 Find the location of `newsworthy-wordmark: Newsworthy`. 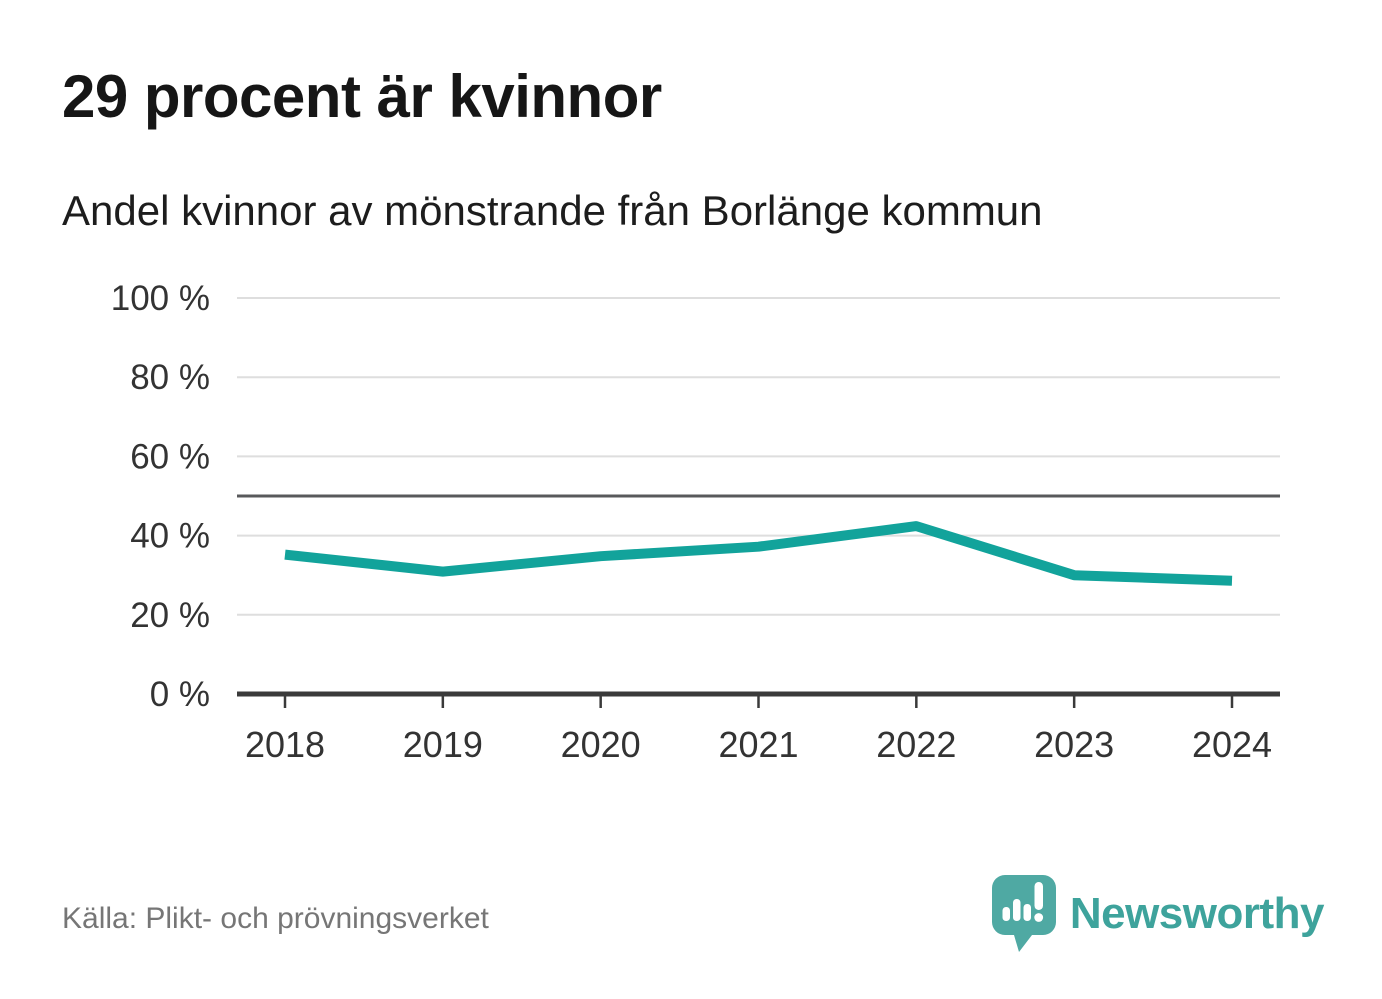

newsworthy-wordmark: Newsworthy is located at coordinates (1197, 913).